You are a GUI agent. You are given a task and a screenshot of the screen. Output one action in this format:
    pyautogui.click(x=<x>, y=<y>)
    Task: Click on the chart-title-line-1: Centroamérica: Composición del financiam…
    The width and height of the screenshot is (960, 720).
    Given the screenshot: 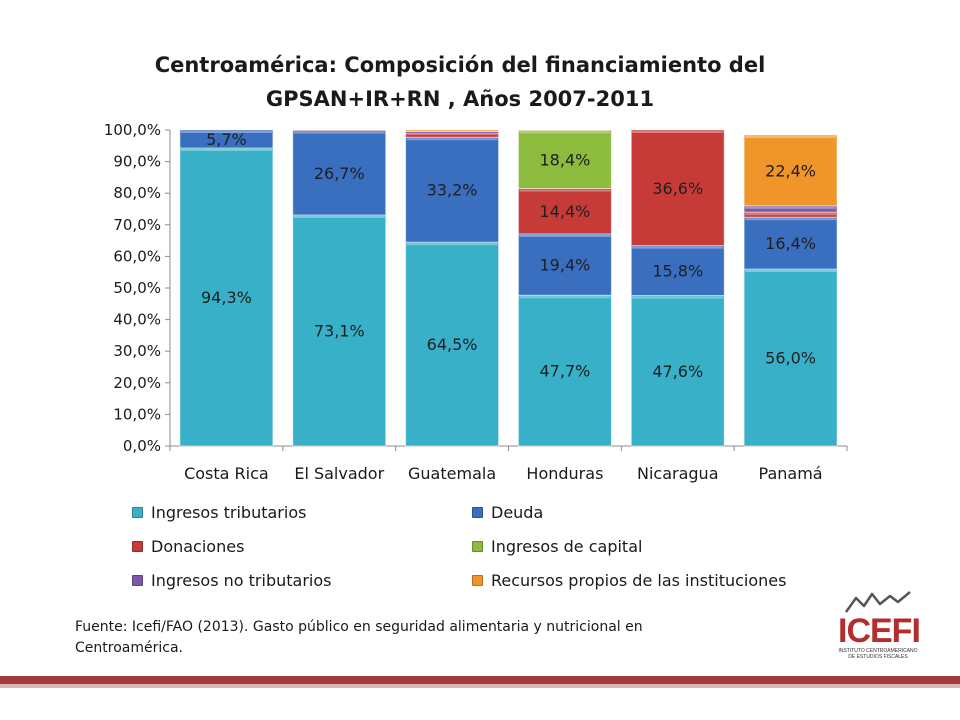 What is the action you would take?
    pyautogui.click(x=460, y=65)
    